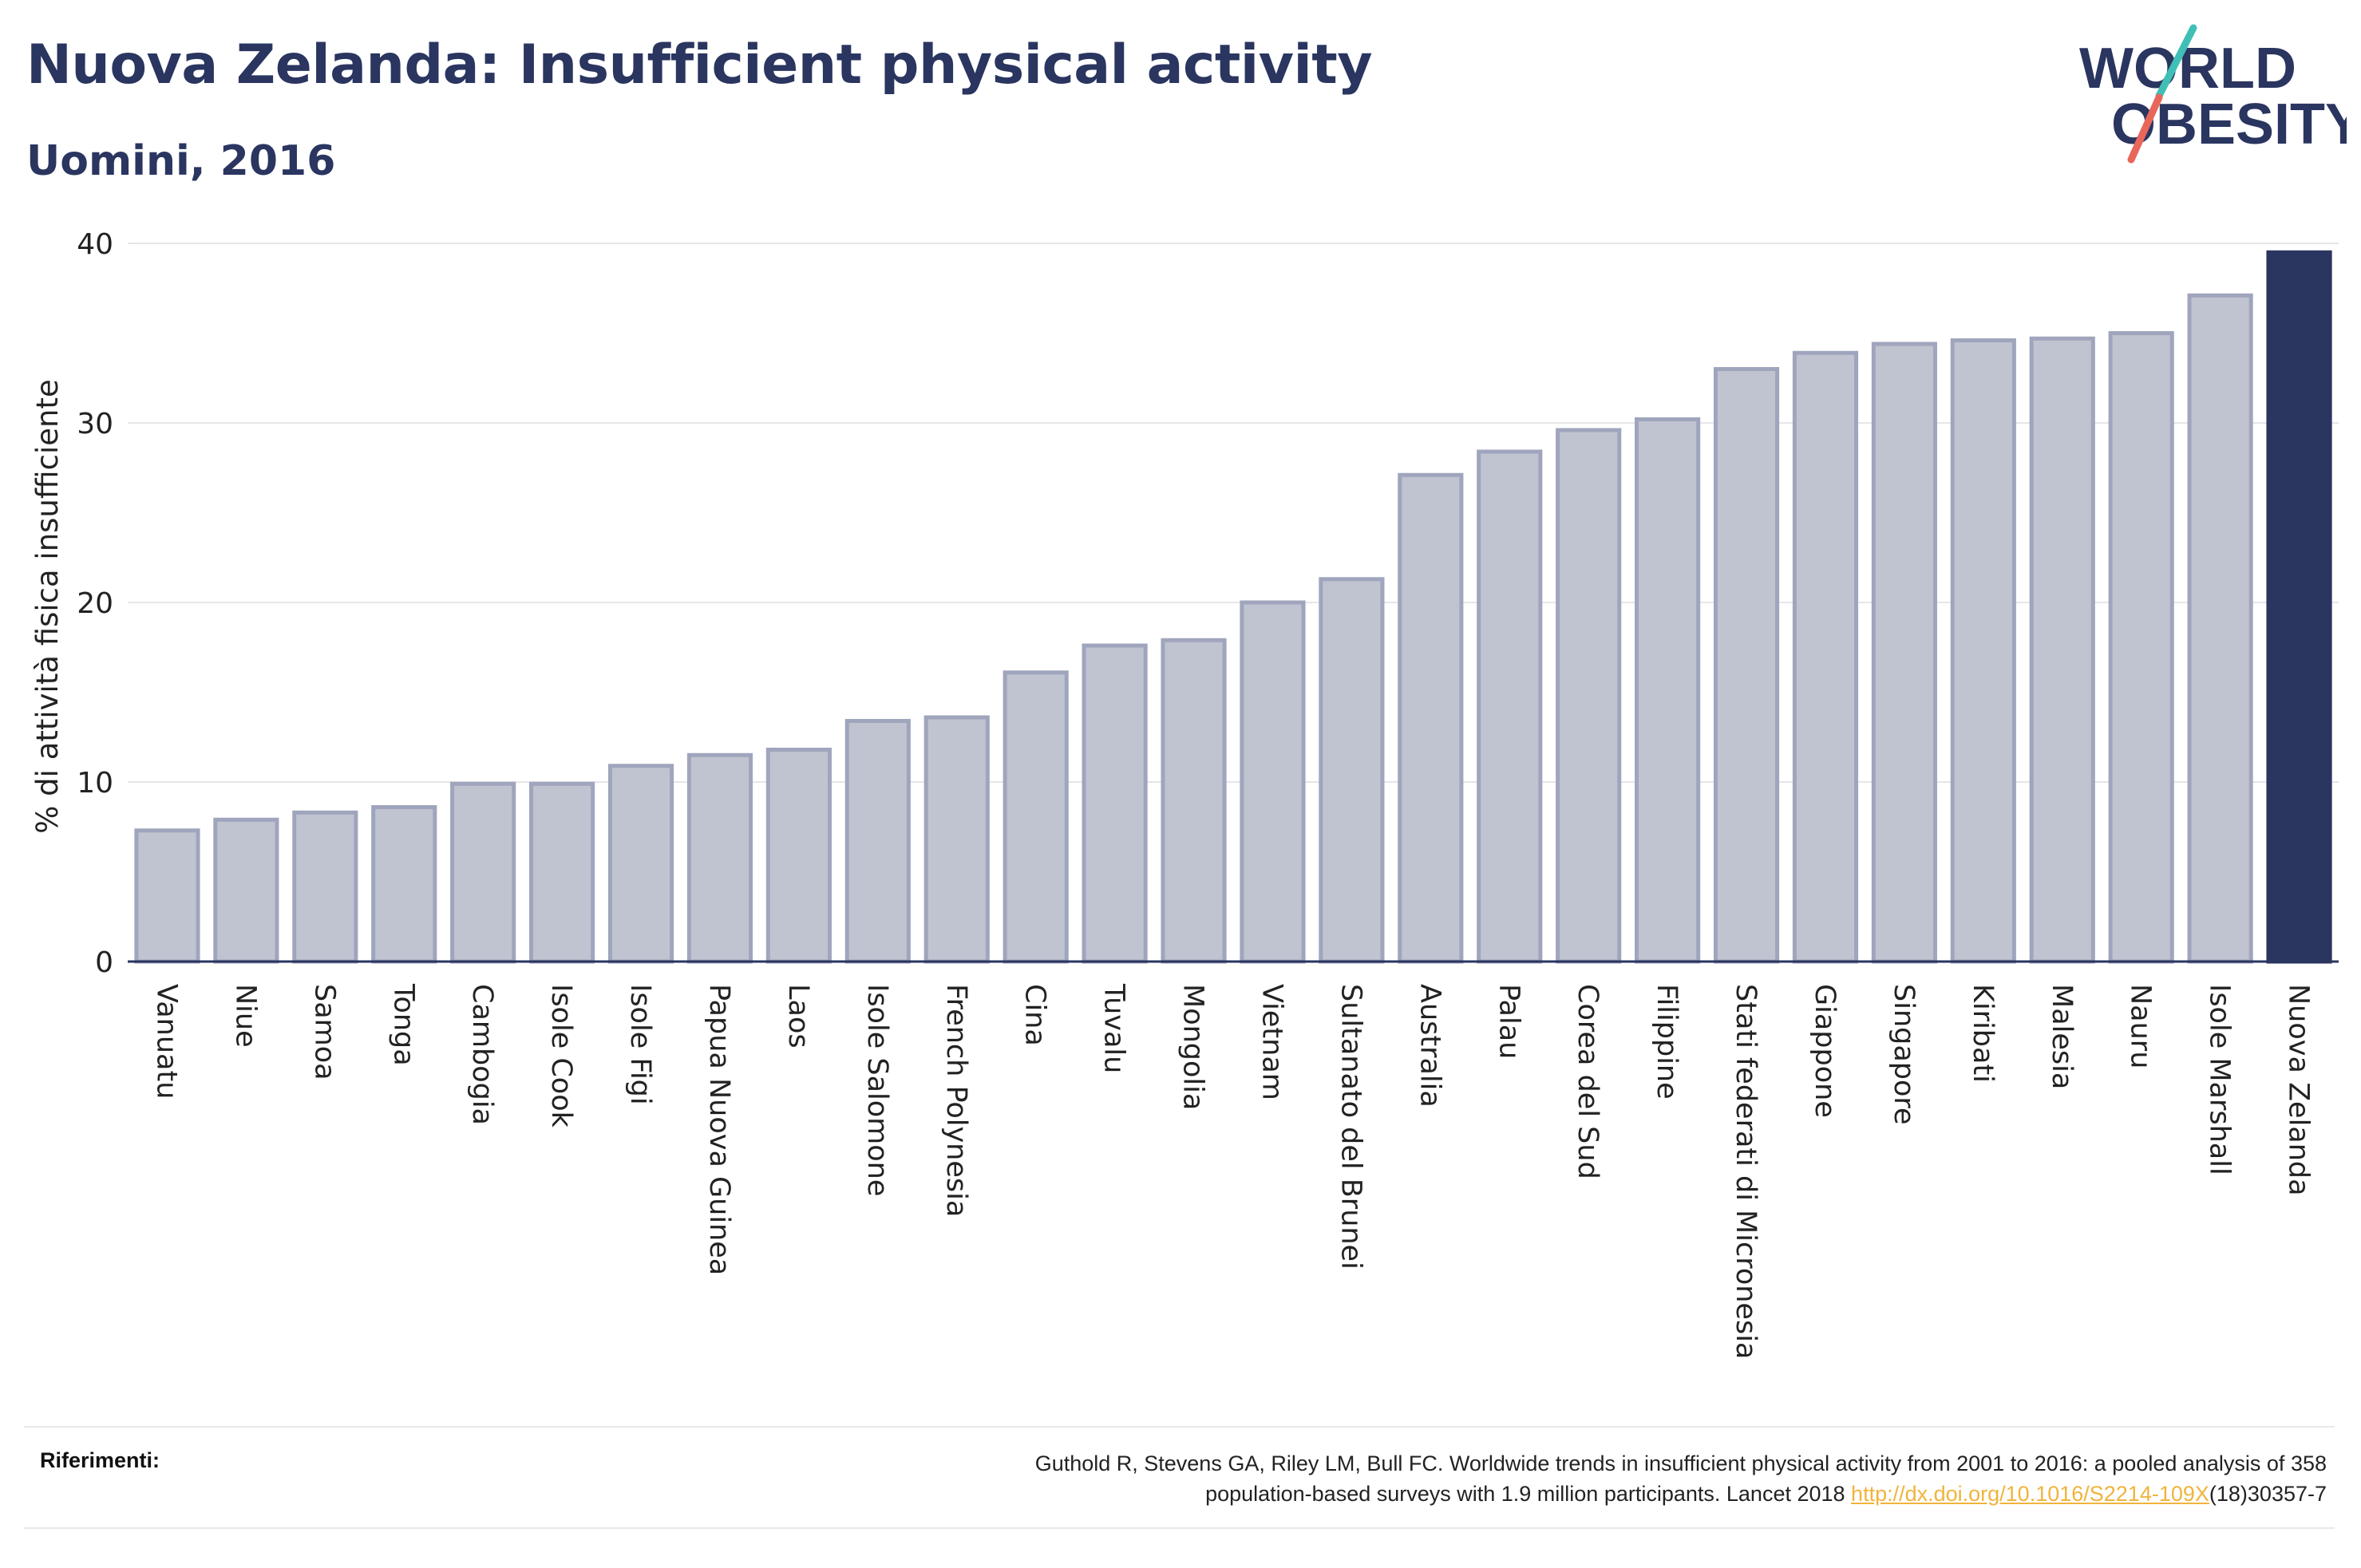  Describe the element at coordinates (877, 1090) in the screenshot. I see `x-tick-label: Isole Salomone` at that location.